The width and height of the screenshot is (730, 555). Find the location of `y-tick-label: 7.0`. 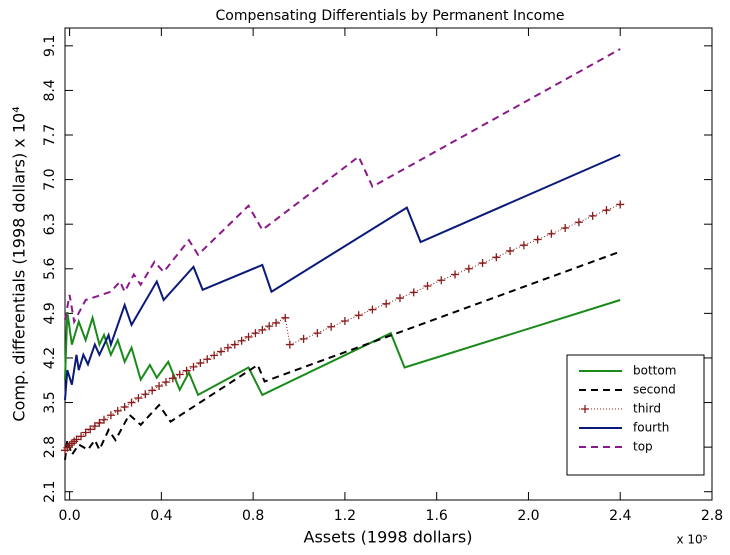

y-tick-label: 7.0 is located at coordinates (50, 179).